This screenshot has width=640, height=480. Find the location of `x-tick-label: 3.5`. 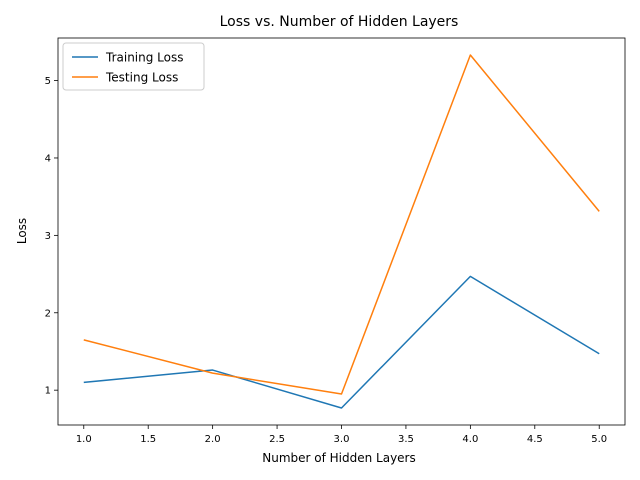

x-tick-label: 3.5 is located at coordinates (406, 439).